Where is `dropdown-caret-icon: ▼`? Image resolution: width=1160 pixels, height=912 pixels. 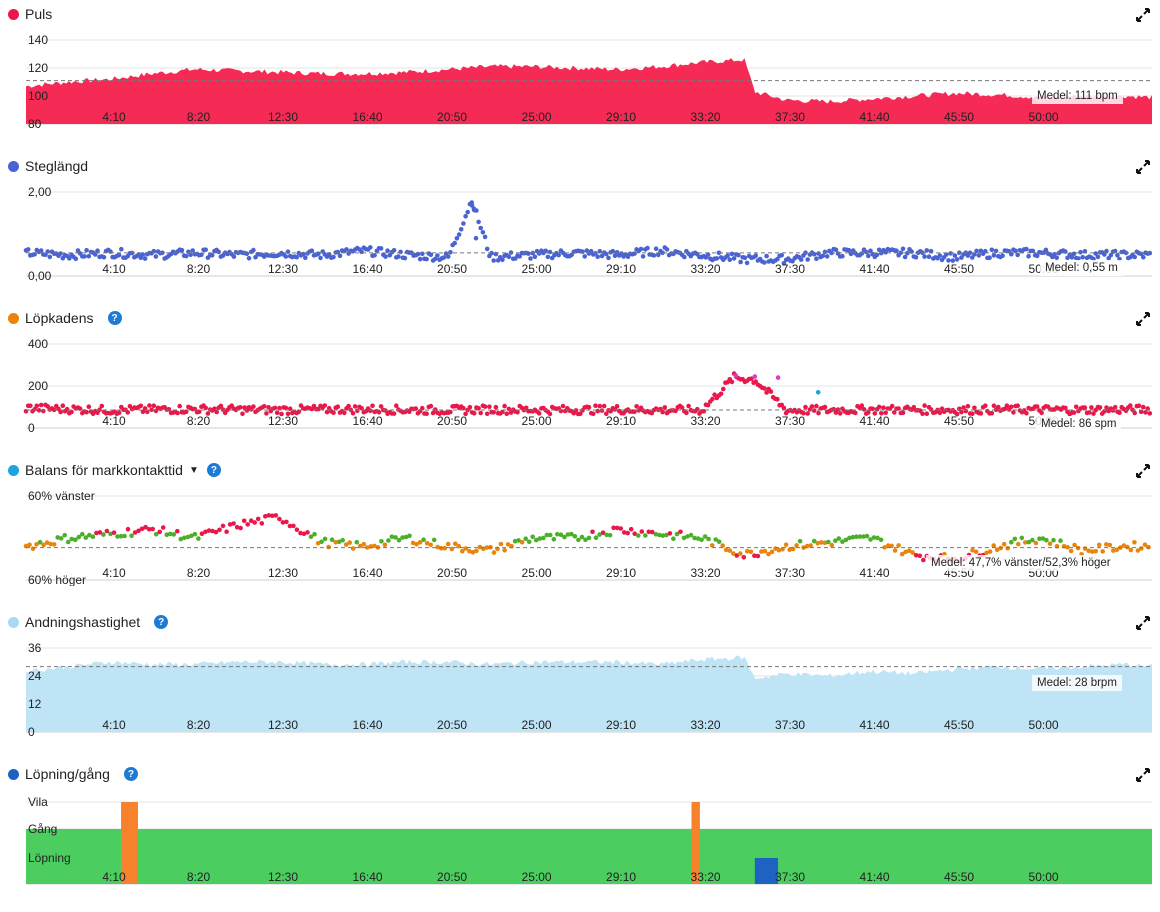 dropdown-caret-icon: ▼ is located at coordinates (193, 470).